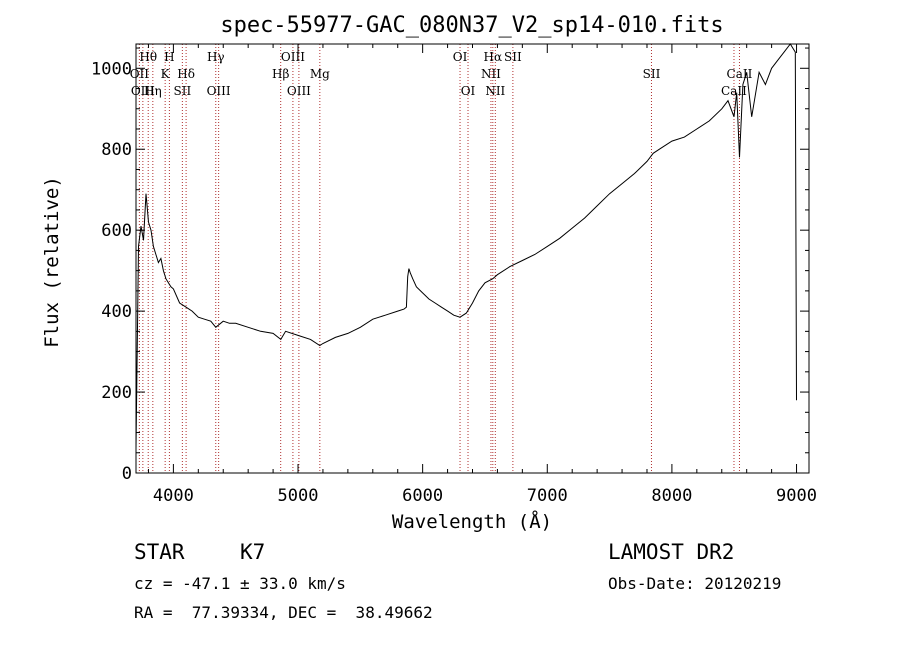 Image resolution: width=900 pixels, height=649 pixels. I want to click on spectral-line-label: OII, so click(140, 74).